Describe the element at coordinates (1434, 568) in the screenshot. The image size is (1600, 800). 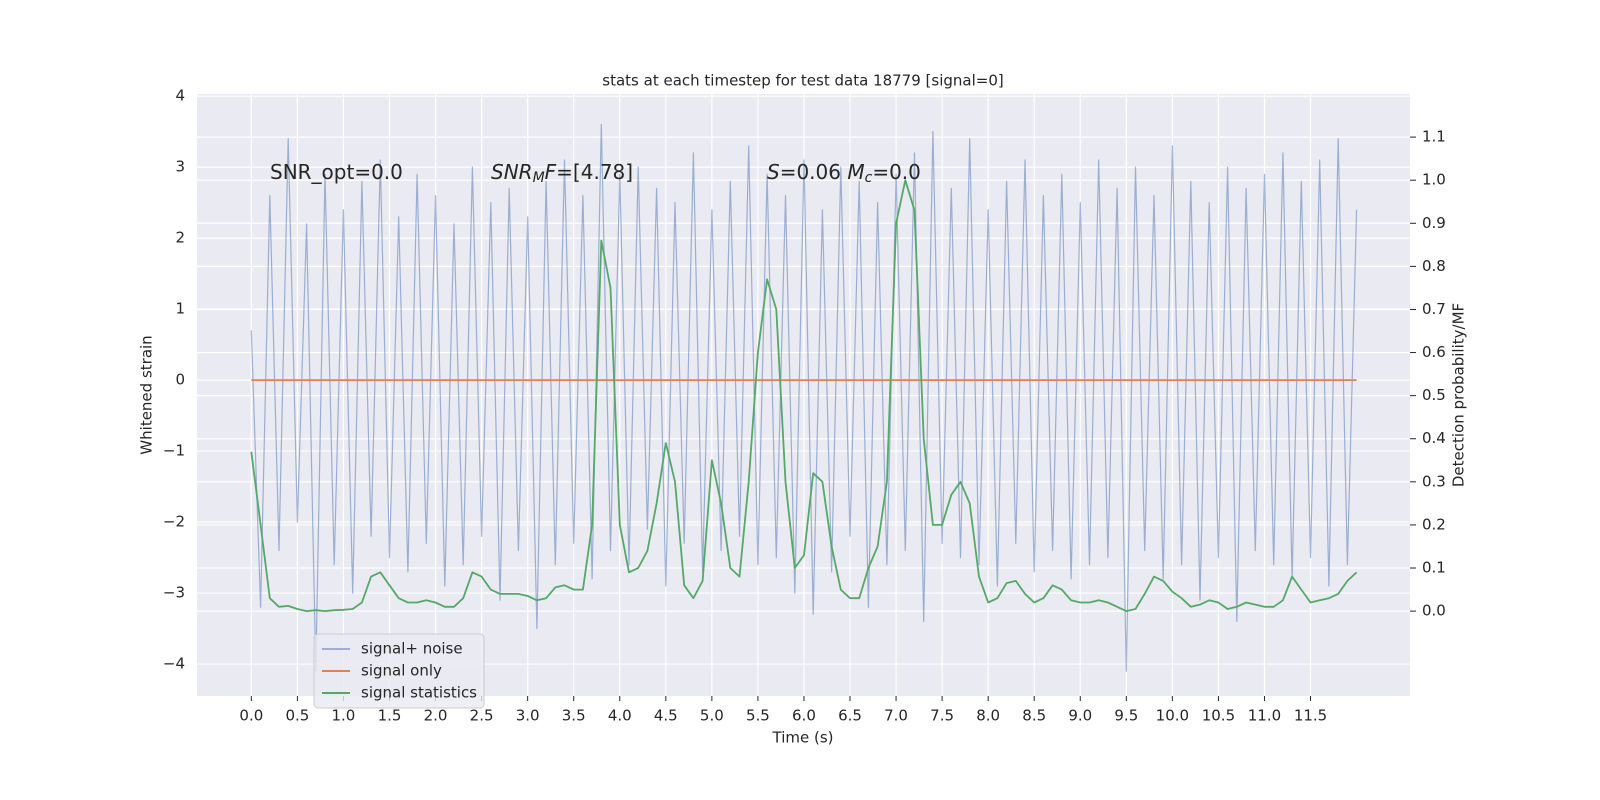
I see `y2-tick-label: 0.1` at that location.